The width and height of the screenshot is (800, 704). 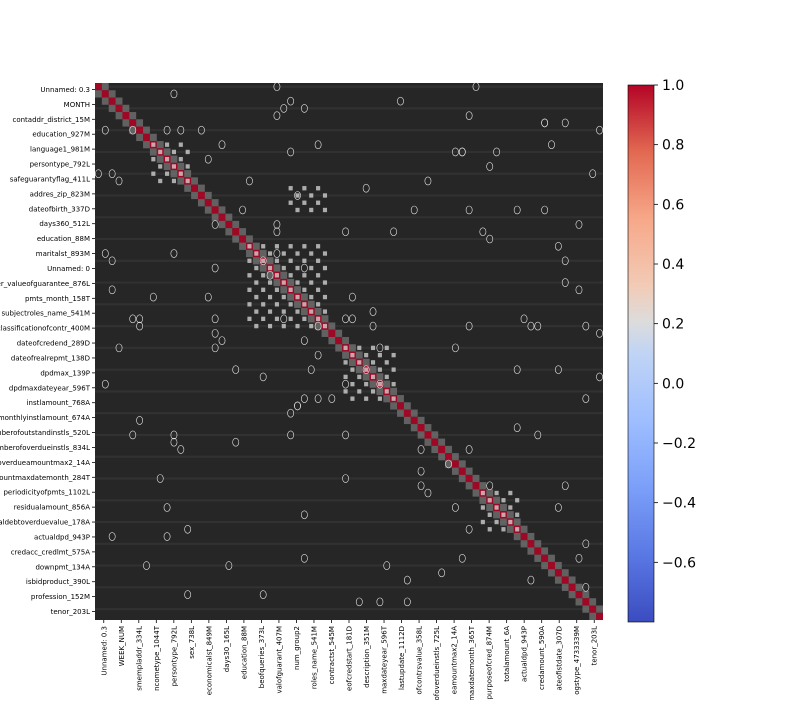 I want to click on row-label: maritalst_893M, so click(x=63, y=254).